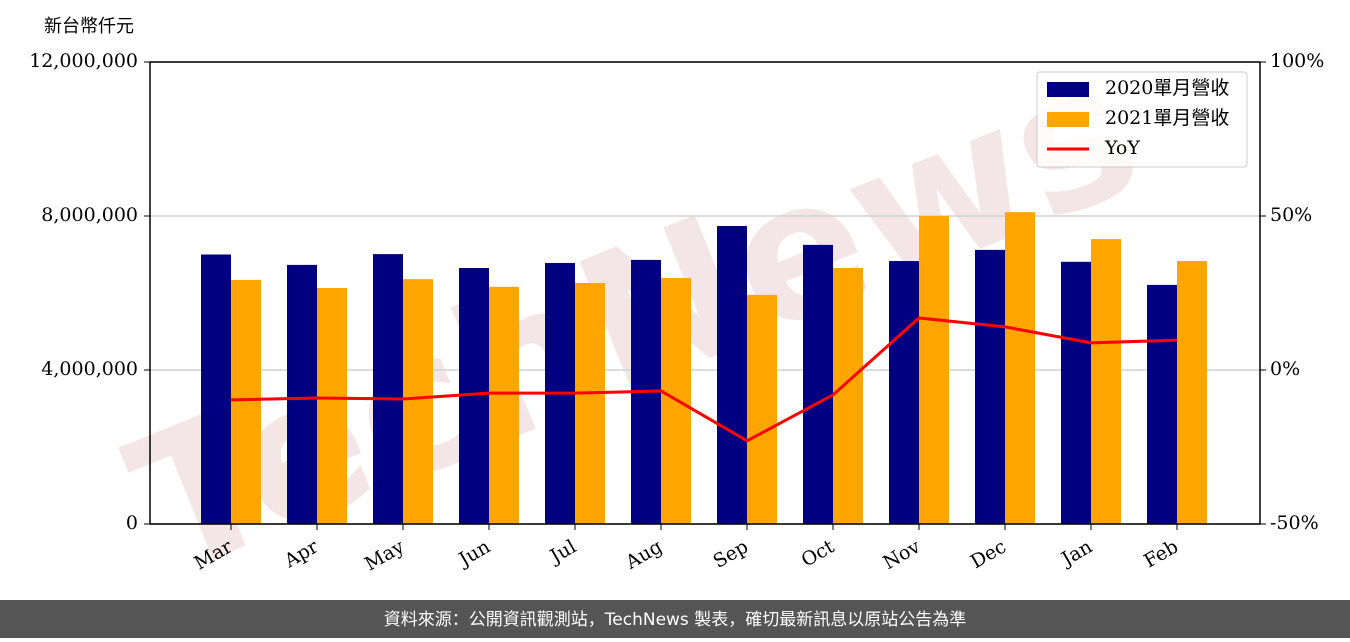  Describe the element at coordinates (562, 552) in the screenshot. I see `x-tick-label: Jul` at that location.